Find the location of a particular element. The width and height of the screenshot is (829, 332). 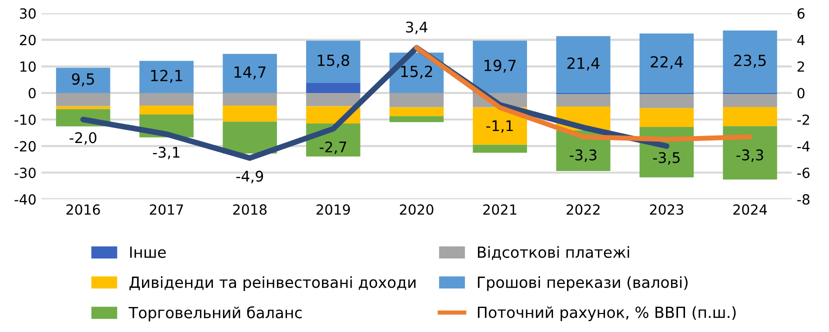

data-label: -4,9 is located at coordinates (250, 177).